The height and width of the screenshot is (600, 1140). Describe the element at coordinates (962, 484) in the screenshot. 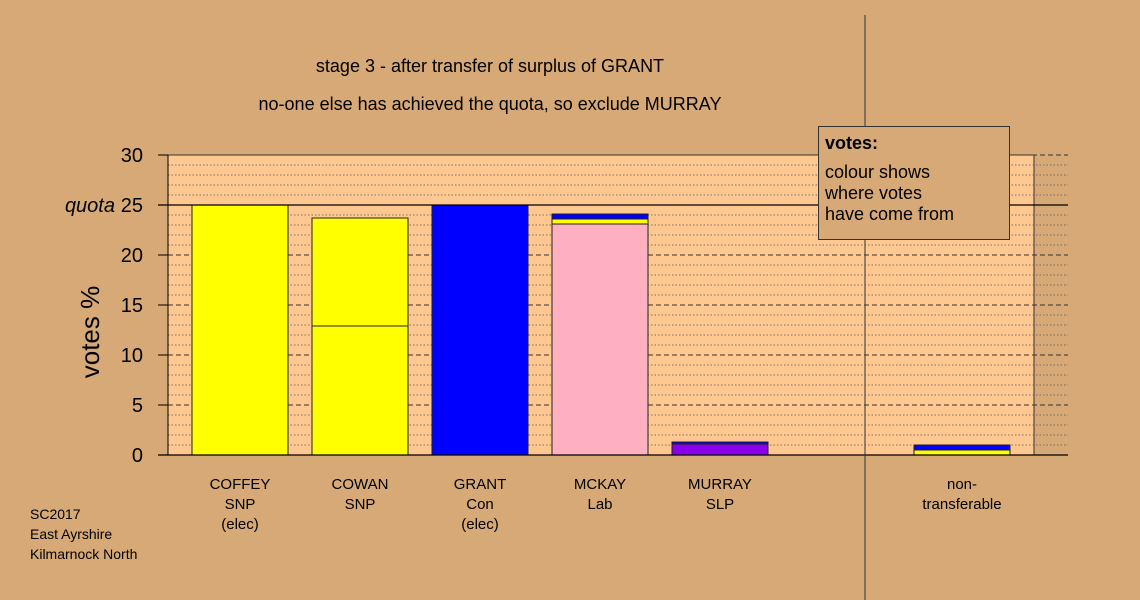

I see `x-tick-label: non-` at that location.